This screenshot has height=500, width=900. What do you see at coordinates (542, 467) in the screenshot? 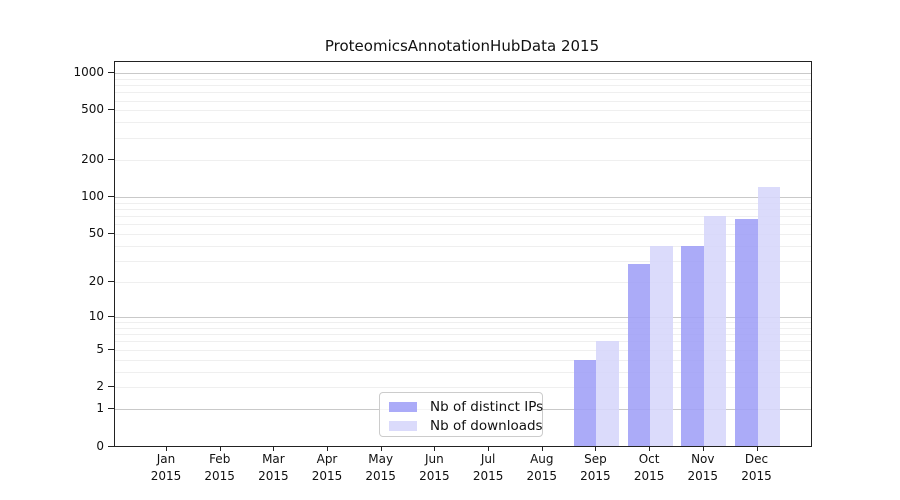
I see `x-tick-label-aug: Aug 2015` at bounding box center [542, 467].